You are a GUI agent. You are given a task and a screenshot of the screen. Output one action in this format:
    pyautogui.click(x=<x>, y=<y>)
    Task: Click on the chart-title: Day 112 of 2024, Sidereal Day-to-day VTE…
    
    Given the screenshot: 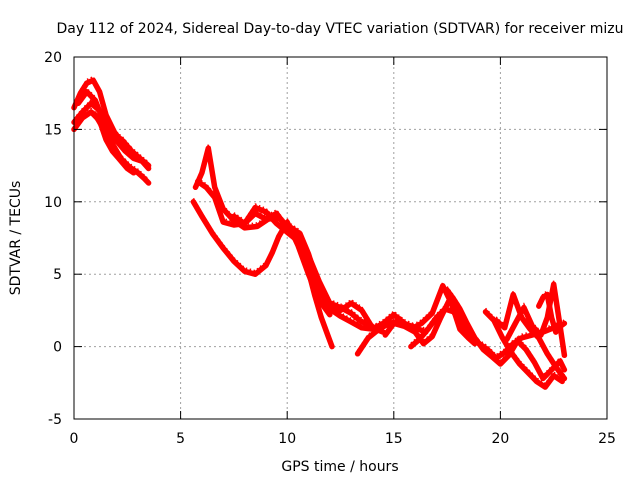 What is the action you would take?
    pyautogui.click(x=340, y=29)
    